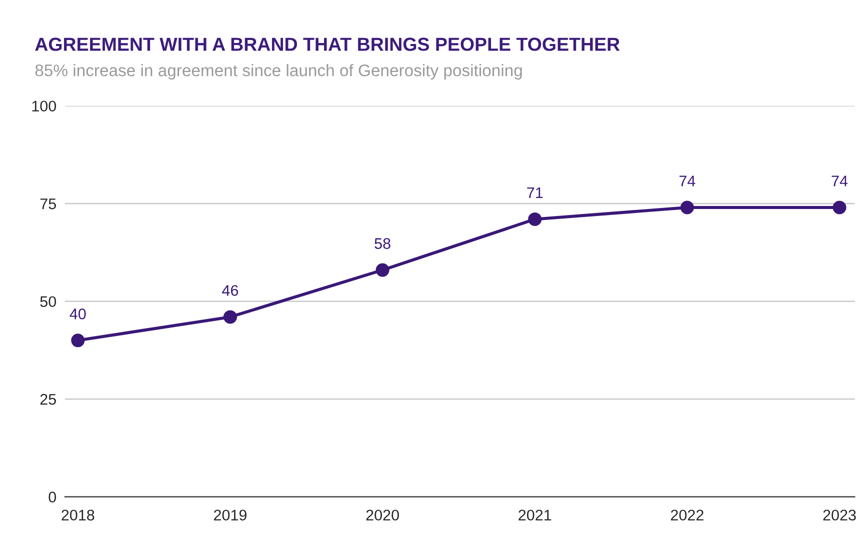 This screenshot has width=866, height=540. Describe the element at coordinates (48, 302) in the screenshot. I see `y-tick-label: 50` at that location.